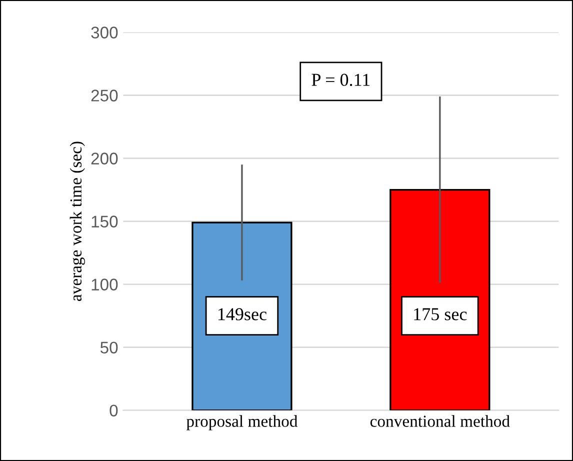 The height and width of the screenshot is (461, 573). Describe the element at coordinates (105, 284) in the screenshot. I see `y-tick-label: 100` at that location.